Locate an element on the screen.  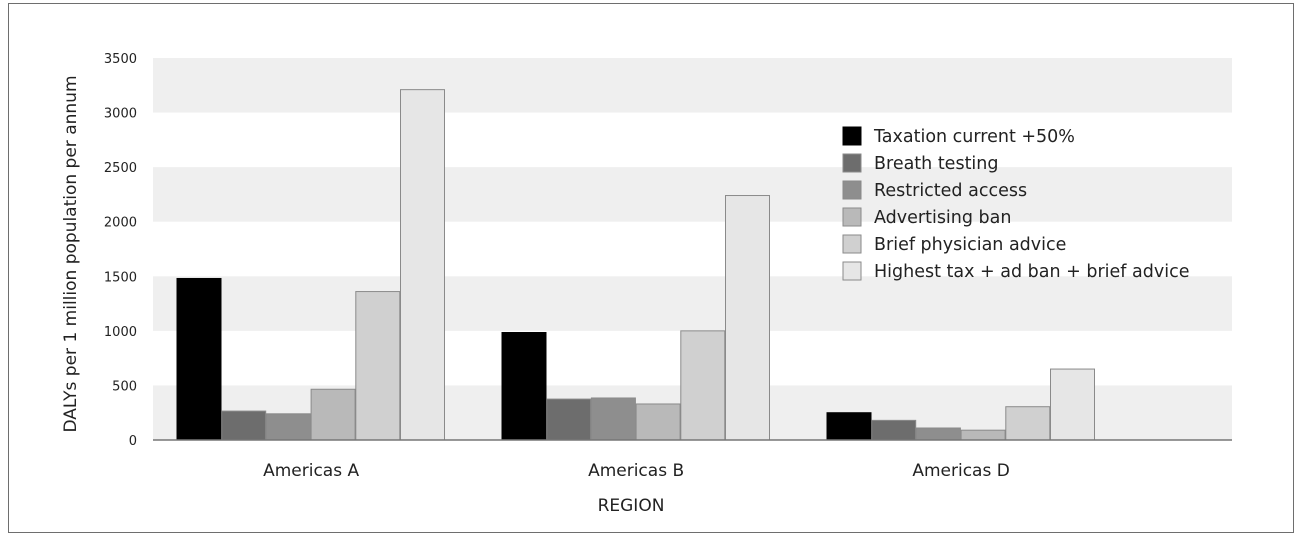
category-labels: Americas A Americas B Americas D is located at coordinates (636, 471).